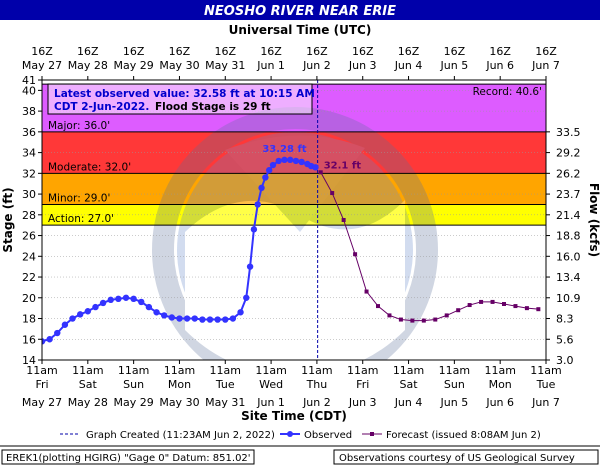  What do you see at coordinates (463, 435) in the screenshot?
I see `legend-forecast-label: Forecast (issued 8:08AM Jun 2)` at bounding box center [463, 435].